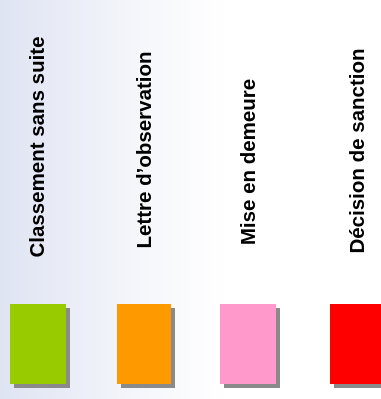  I want to click on legend-label: Décision de sanction, so click(357, 151).